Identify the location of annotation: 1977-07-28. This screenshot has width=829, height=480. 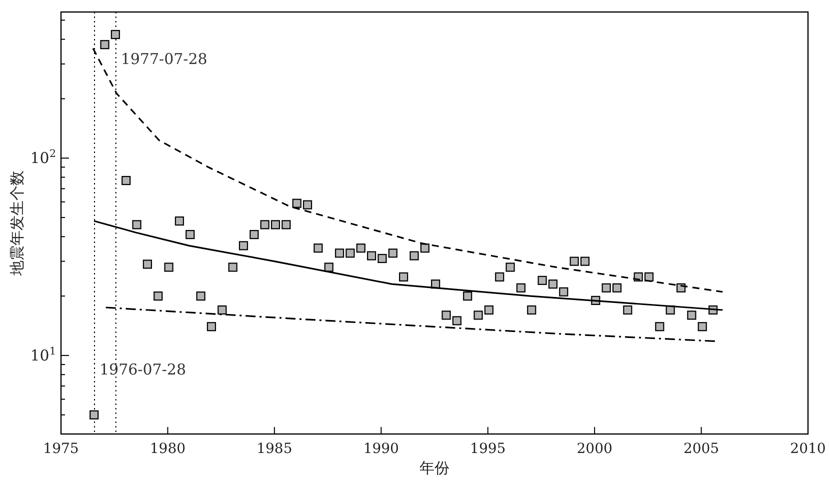
(164, 59).